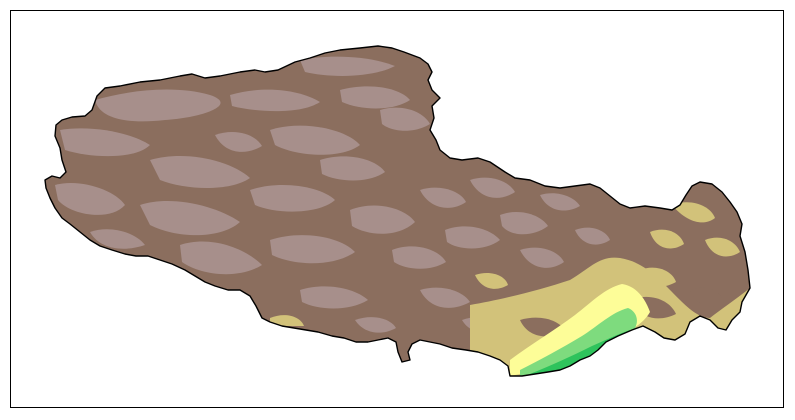  I want to click on green-zone, so click(580, 352).